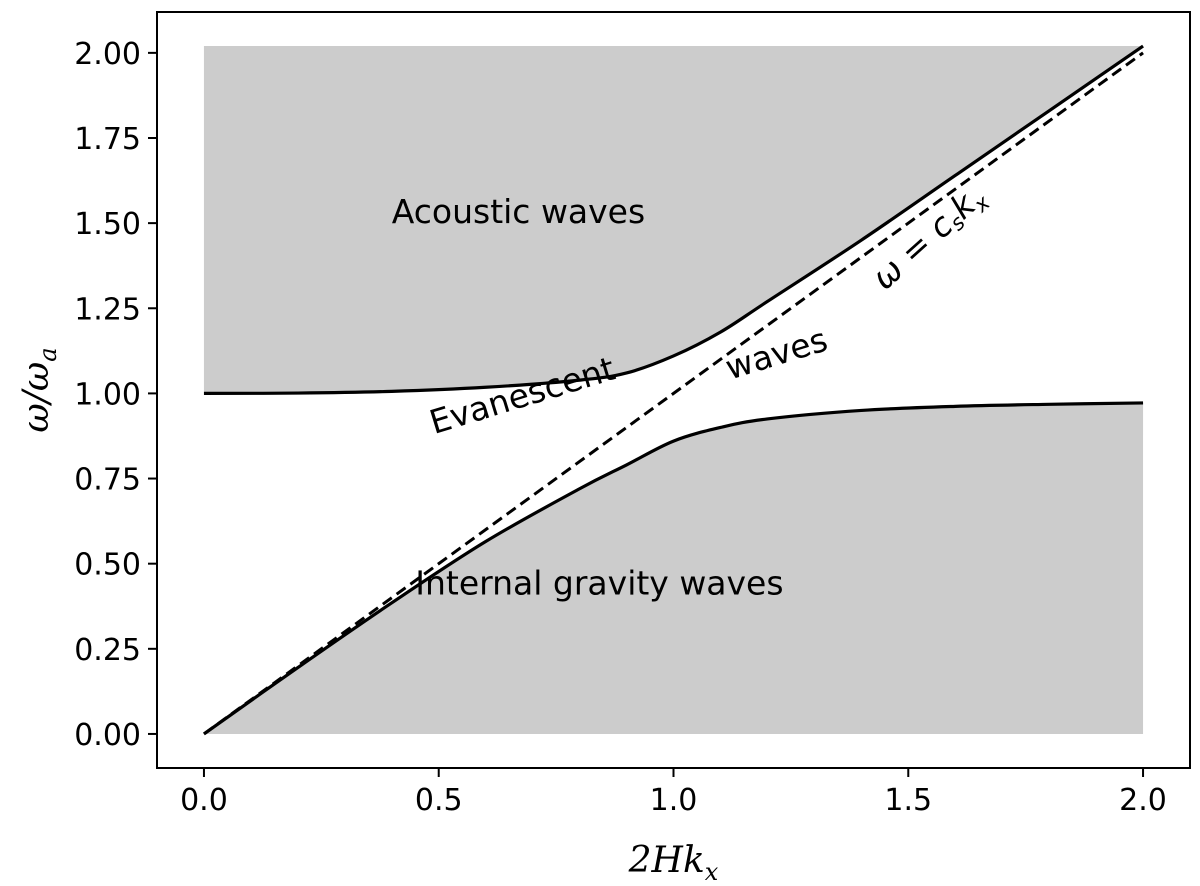  I want to click on waves-label: waves, so click(776, 354).